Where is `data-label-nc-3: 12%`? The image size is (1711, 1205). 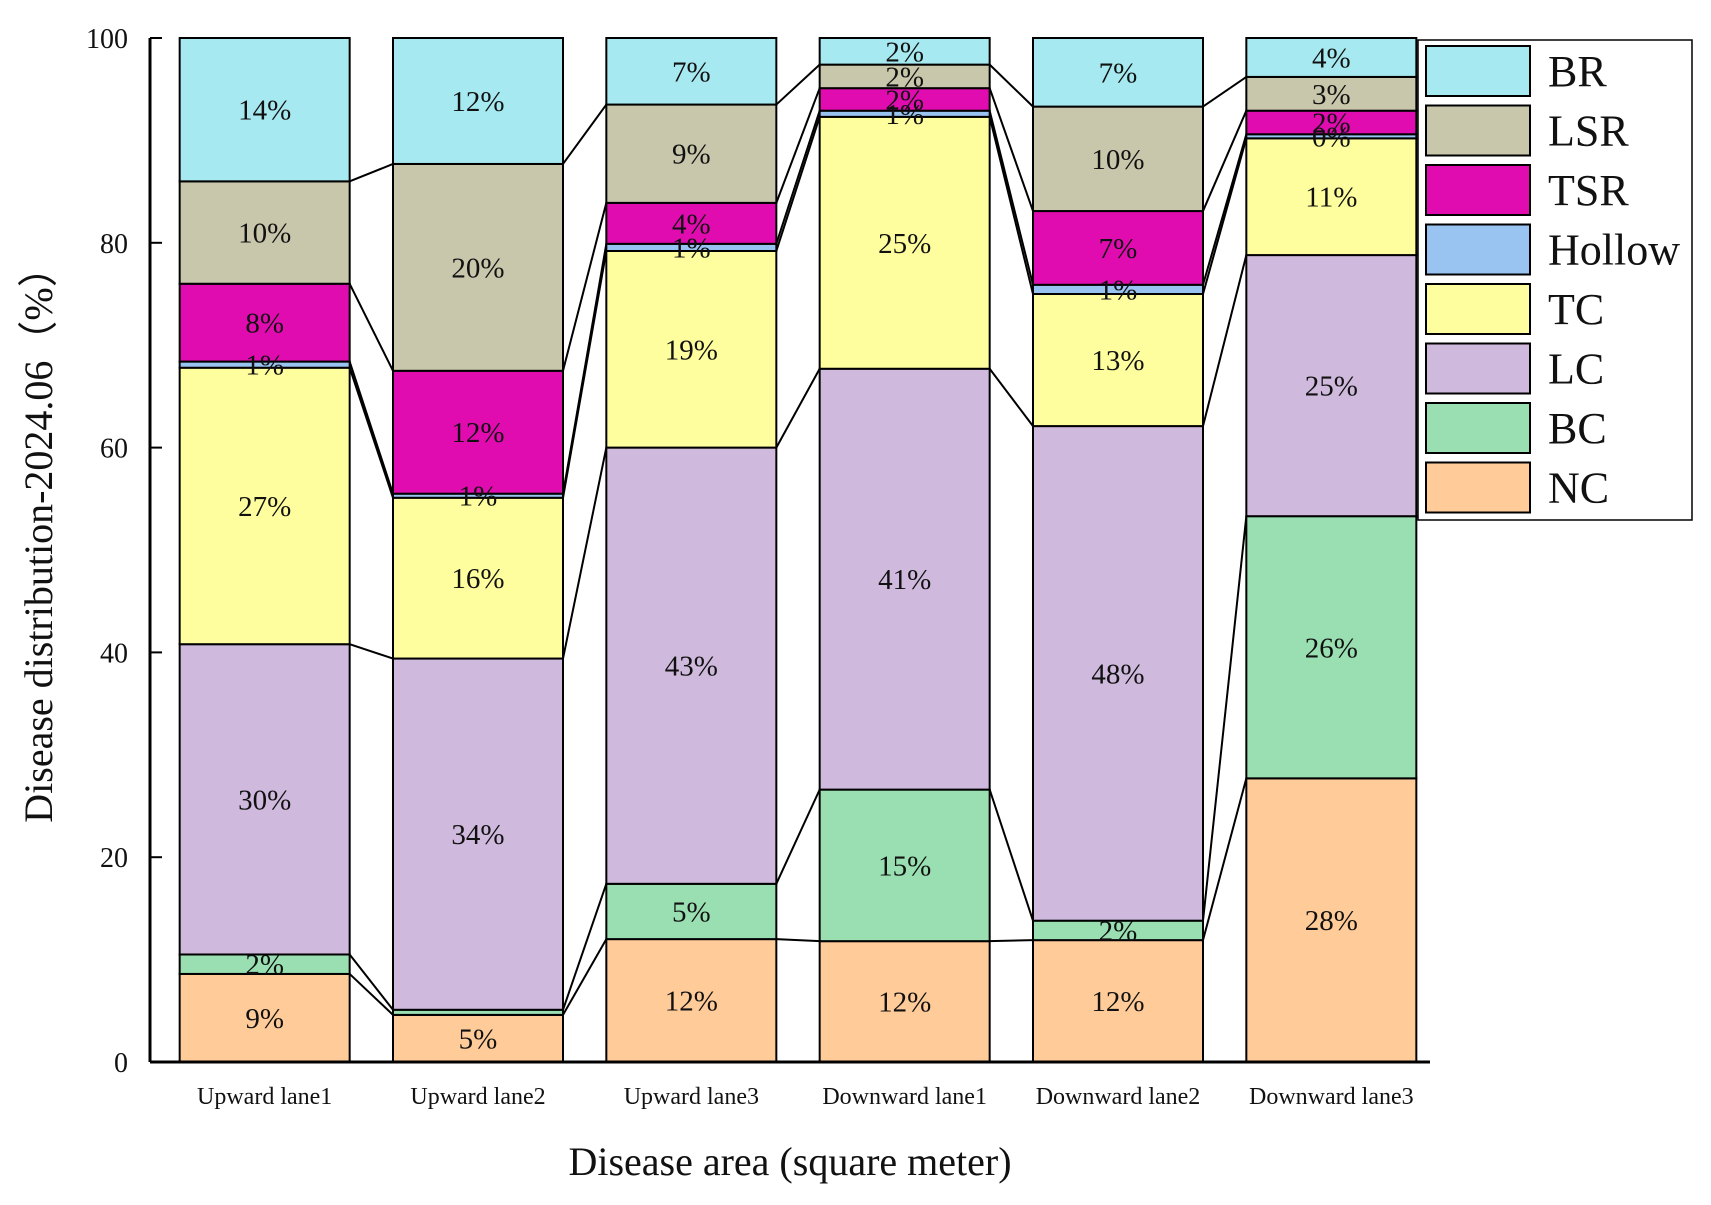 data-label-nc-3: 12% is located at coordinates (691, 1002).